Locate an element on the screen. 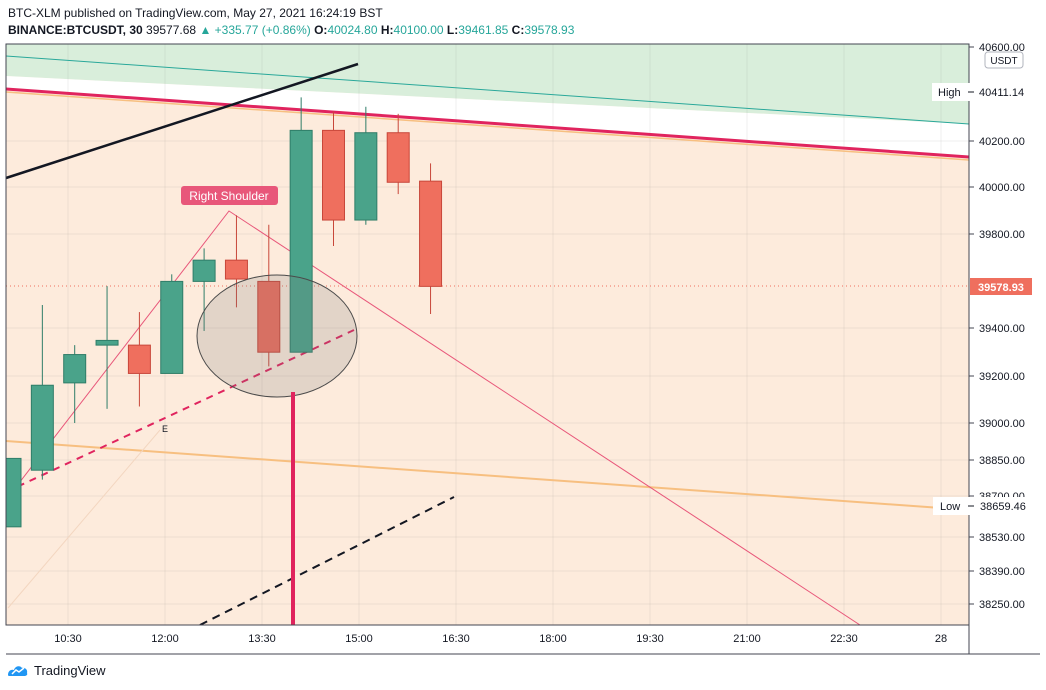 The width and height of the screenshot is (1046, 690). highlight-ellipse is located at coordinates (277, 336).